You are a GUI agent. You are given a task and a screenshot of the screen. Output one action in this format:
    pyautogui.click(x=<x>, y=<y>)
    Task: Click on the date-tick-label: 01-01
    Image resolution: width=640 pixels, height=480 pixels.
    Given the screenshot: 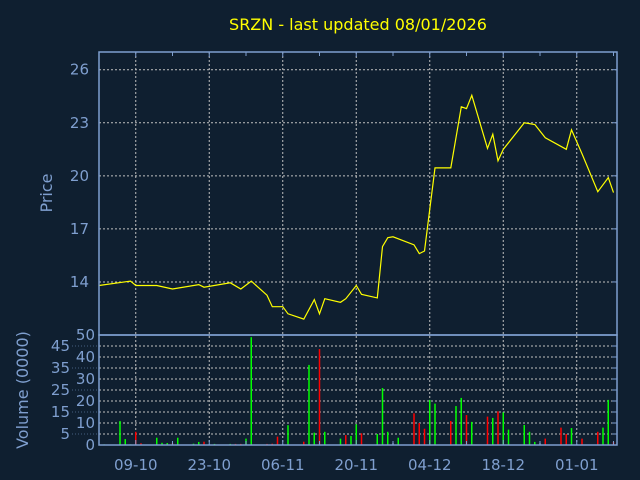 What is the action you would take?
    pyautogui.click(x=577, y=465)
    